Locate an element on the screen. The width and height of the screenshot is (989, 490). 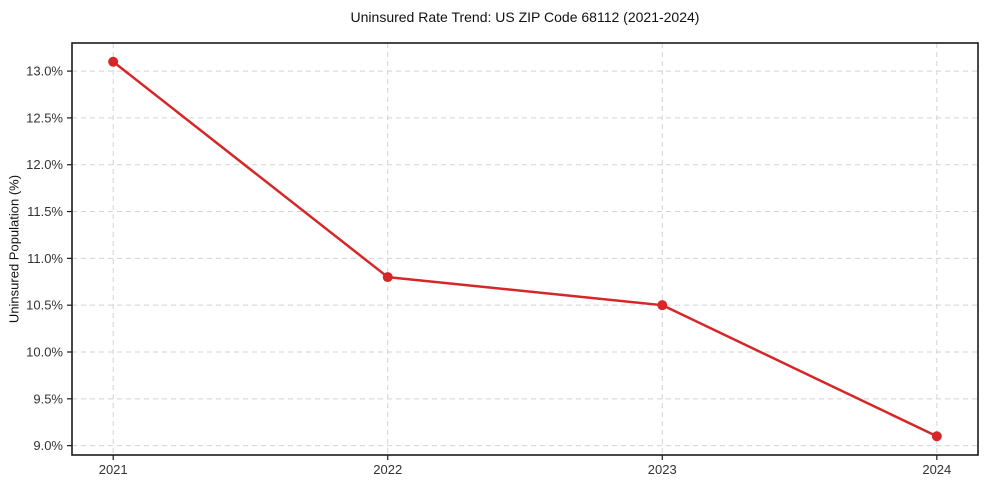
y-tick-label: 10.0% is located at coordinates (44, 352).